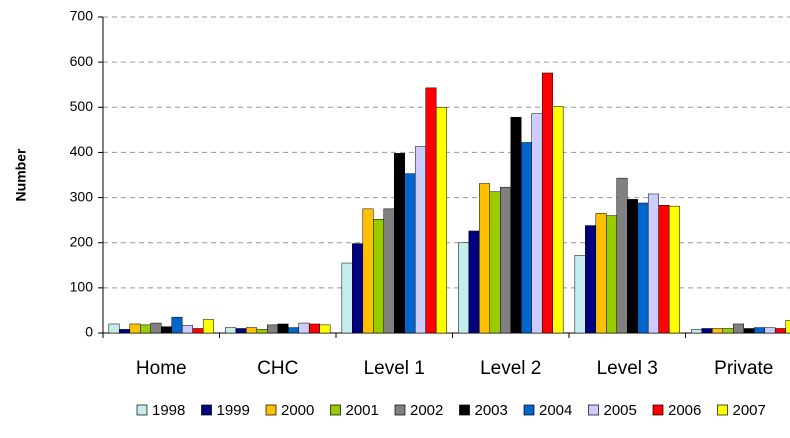 The width and height of the screenshot is (790, 438). I want to click on legend-label: 2001, so click(362, 410).